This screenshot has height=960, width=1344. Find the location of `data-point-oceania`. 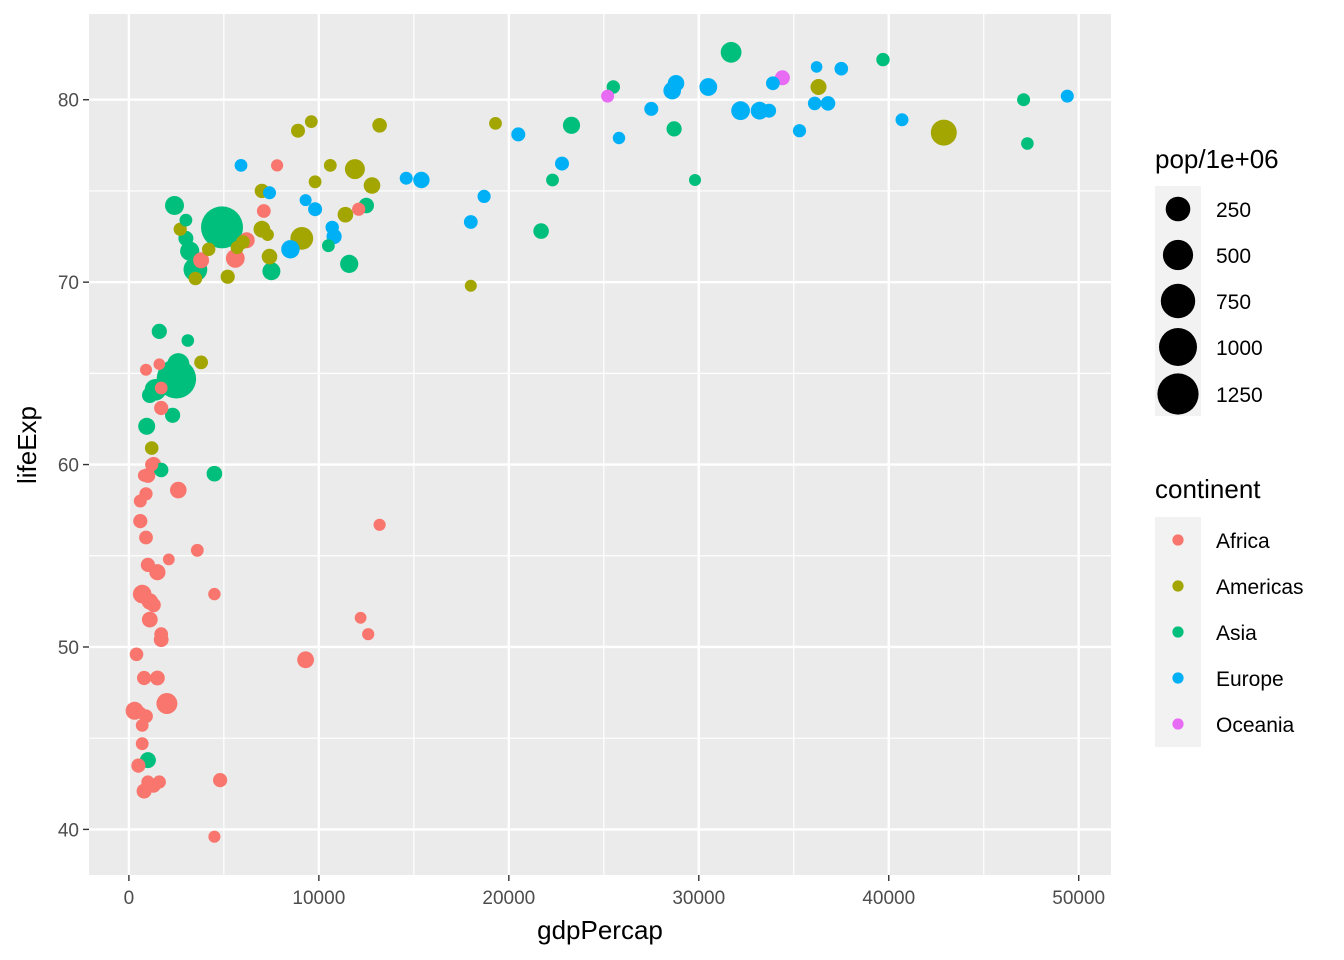

data-point-oceania is located at coordinates (608, 96).